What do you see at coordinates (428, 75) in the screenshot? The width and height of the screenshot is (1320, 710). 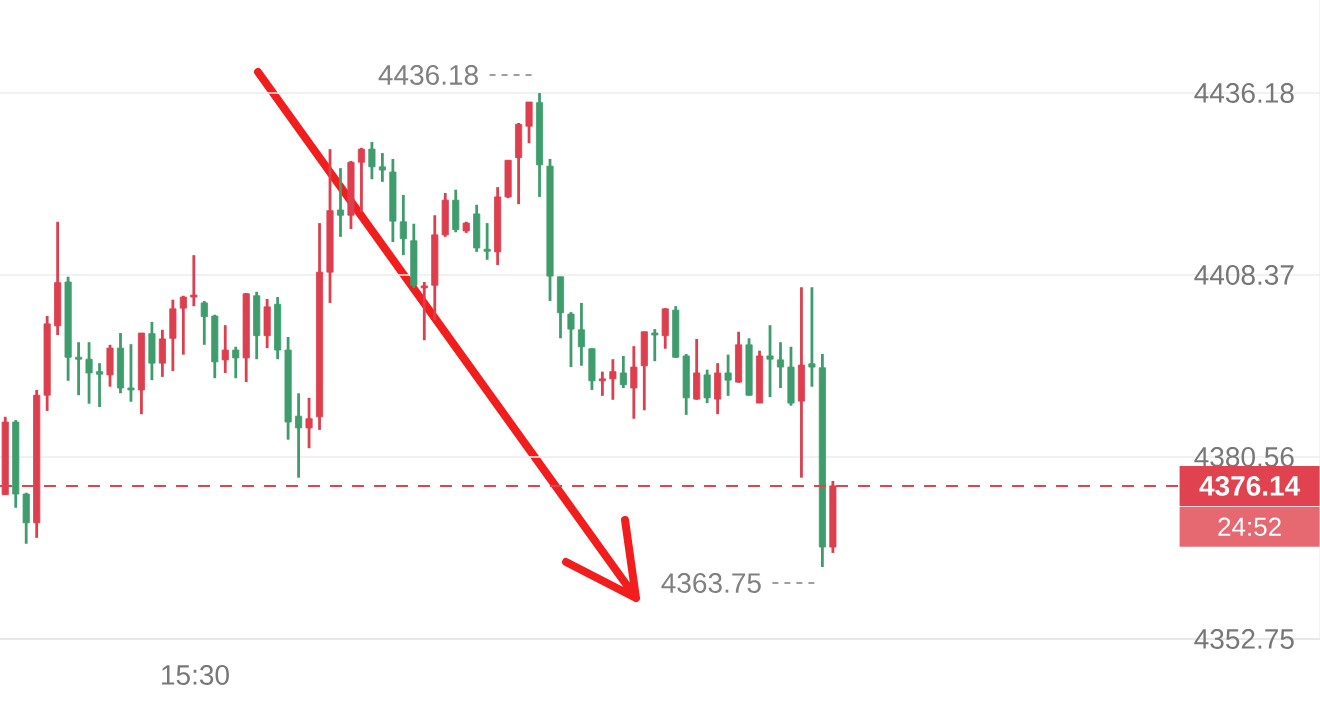 I see `annotation: 4436.18` at bounding box center [428, 75].